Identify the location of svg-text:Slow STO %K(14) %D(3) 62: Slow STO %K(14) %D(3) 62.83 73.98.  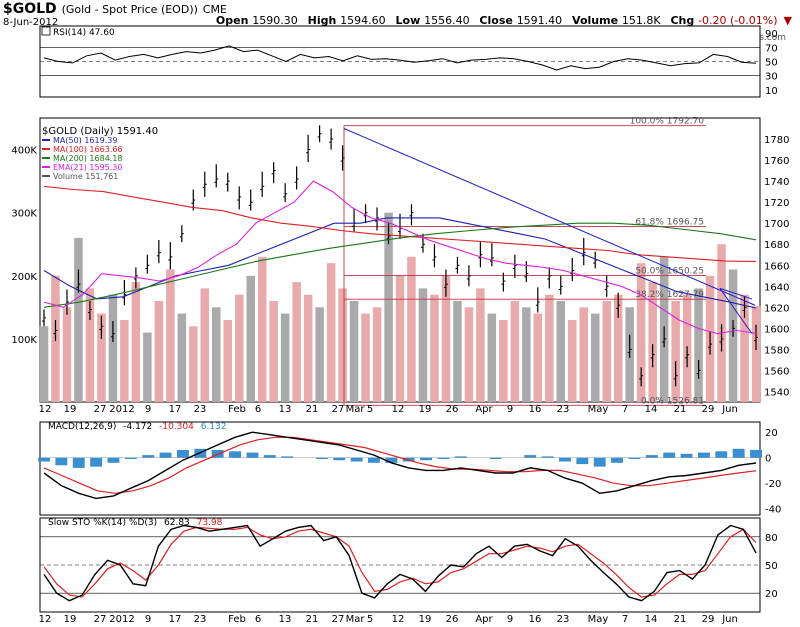
(135, 523).